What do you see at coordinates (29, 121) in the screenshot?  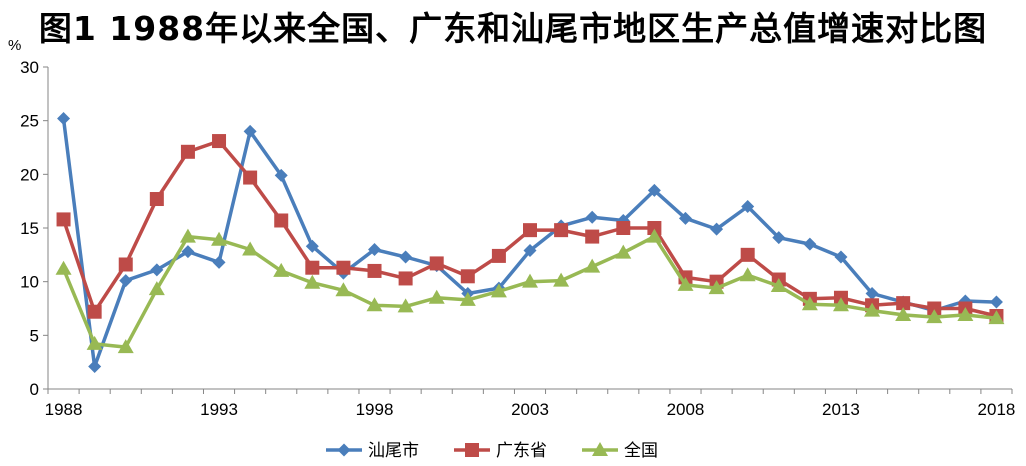 I see `y-tick-label: 25` at bounding box center [29, 121].